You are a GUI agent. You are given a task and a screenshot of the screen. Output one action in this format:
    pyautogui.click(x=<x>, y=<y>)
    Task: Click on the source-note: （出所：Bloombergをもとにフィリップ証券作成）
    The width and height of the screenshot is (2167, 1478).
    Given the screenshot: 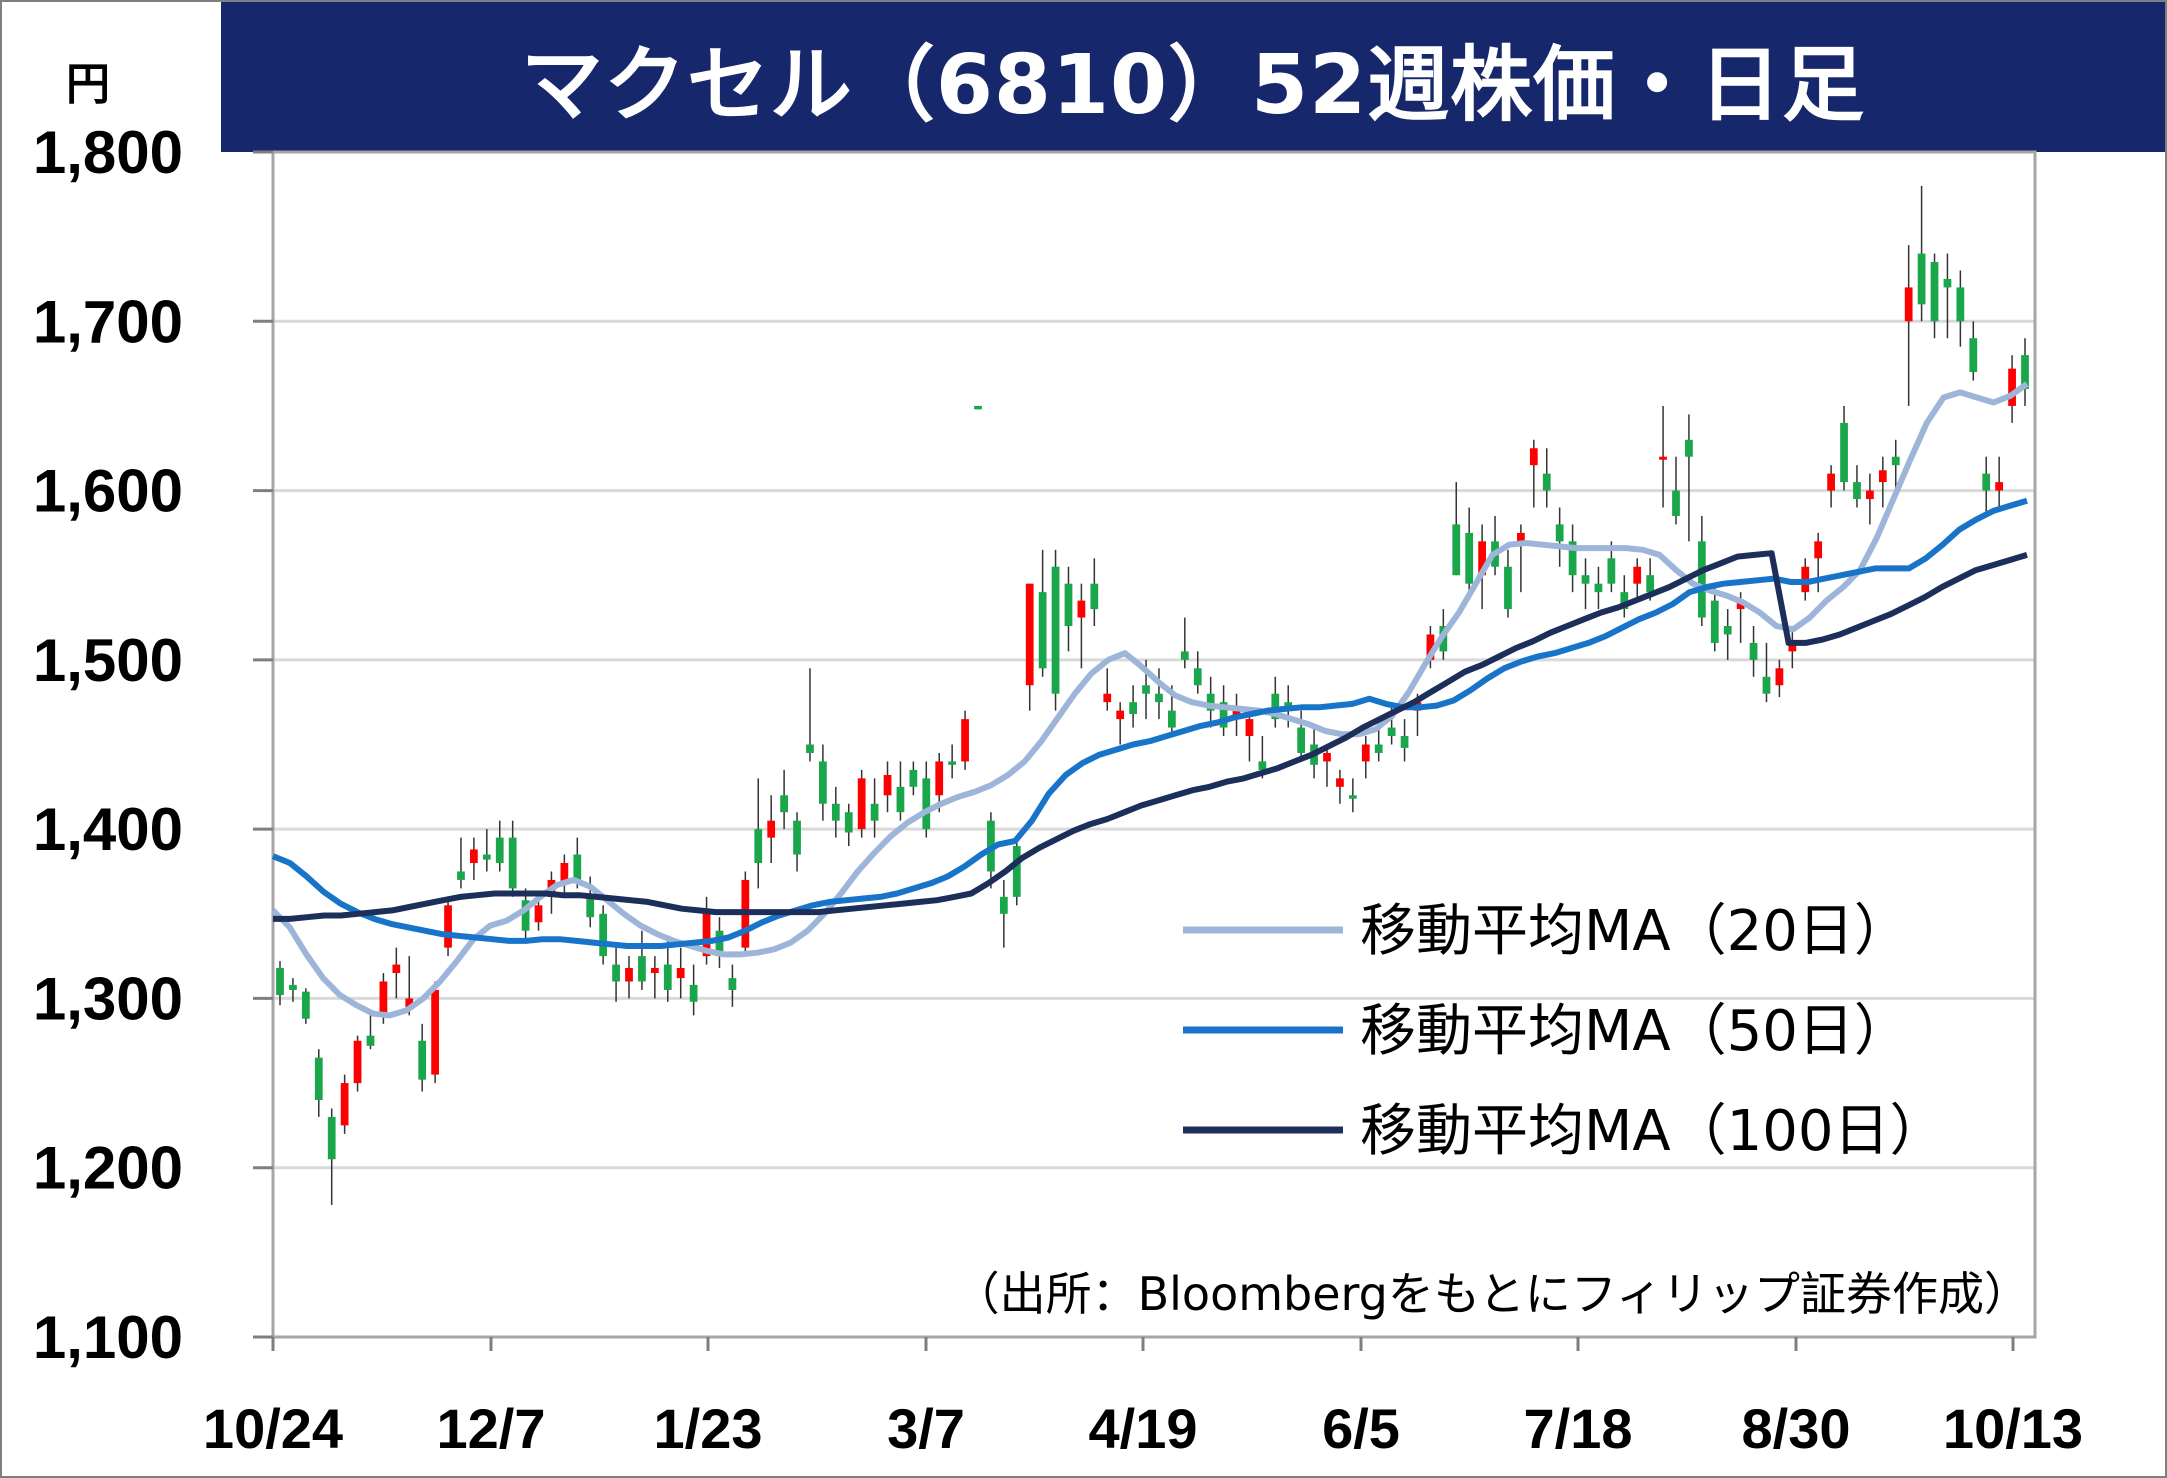 What is the action you would take?
    pyautogui.click(x=1492, y=1294)
    